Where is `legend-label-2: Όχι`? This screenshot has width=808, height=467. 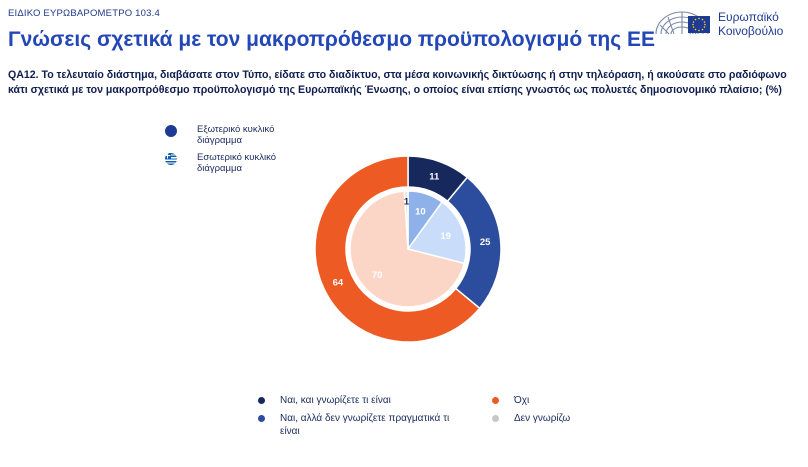 legend-label-2: Όχι is located at coordinates (522, 400).